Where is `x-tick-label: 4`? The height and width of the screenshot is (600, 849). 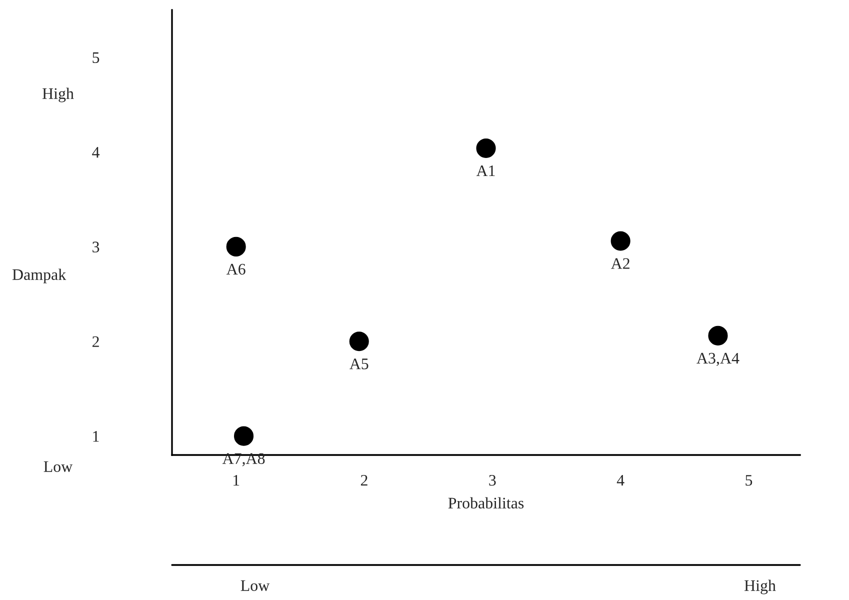
x-tick-label: 4 is located at coordinates (620, 480).